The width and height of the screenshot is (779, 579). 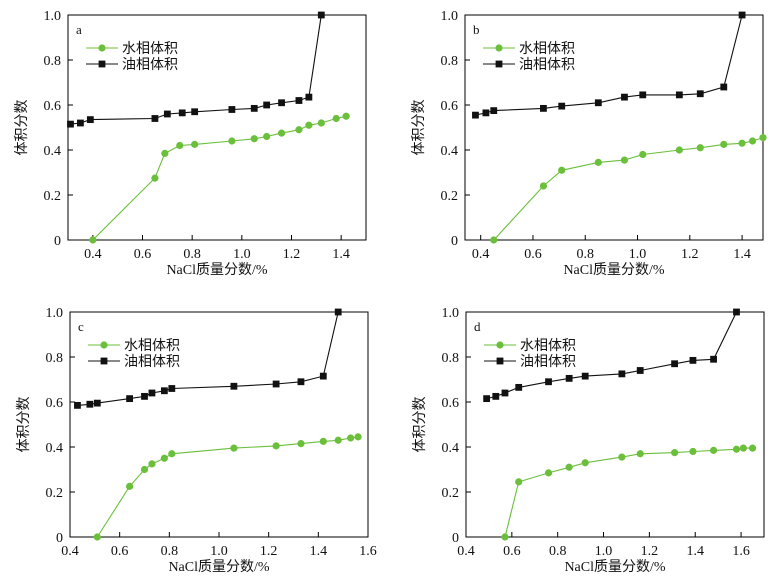 I want to click on x-tick-label: 0.6, so click(x=512, y=551).